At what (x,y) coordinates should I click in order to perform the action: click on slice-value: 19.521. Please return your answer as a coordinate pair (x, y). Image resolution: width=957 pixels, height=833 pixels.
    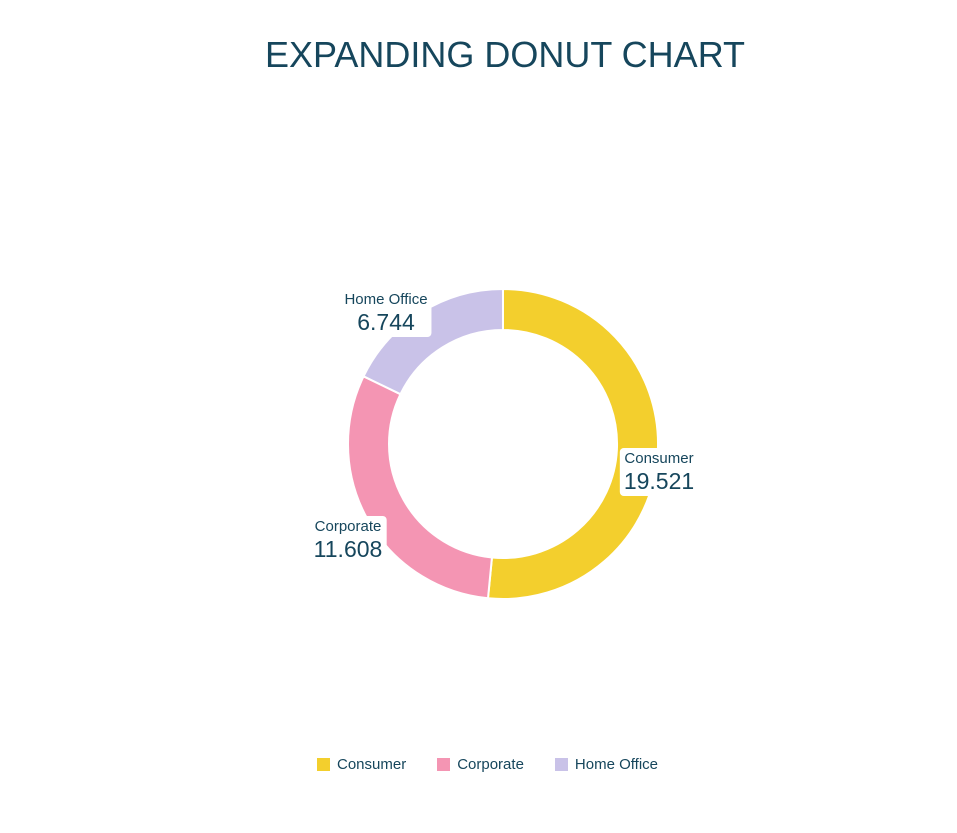
    Looking at the image, I should click on (659, 481).